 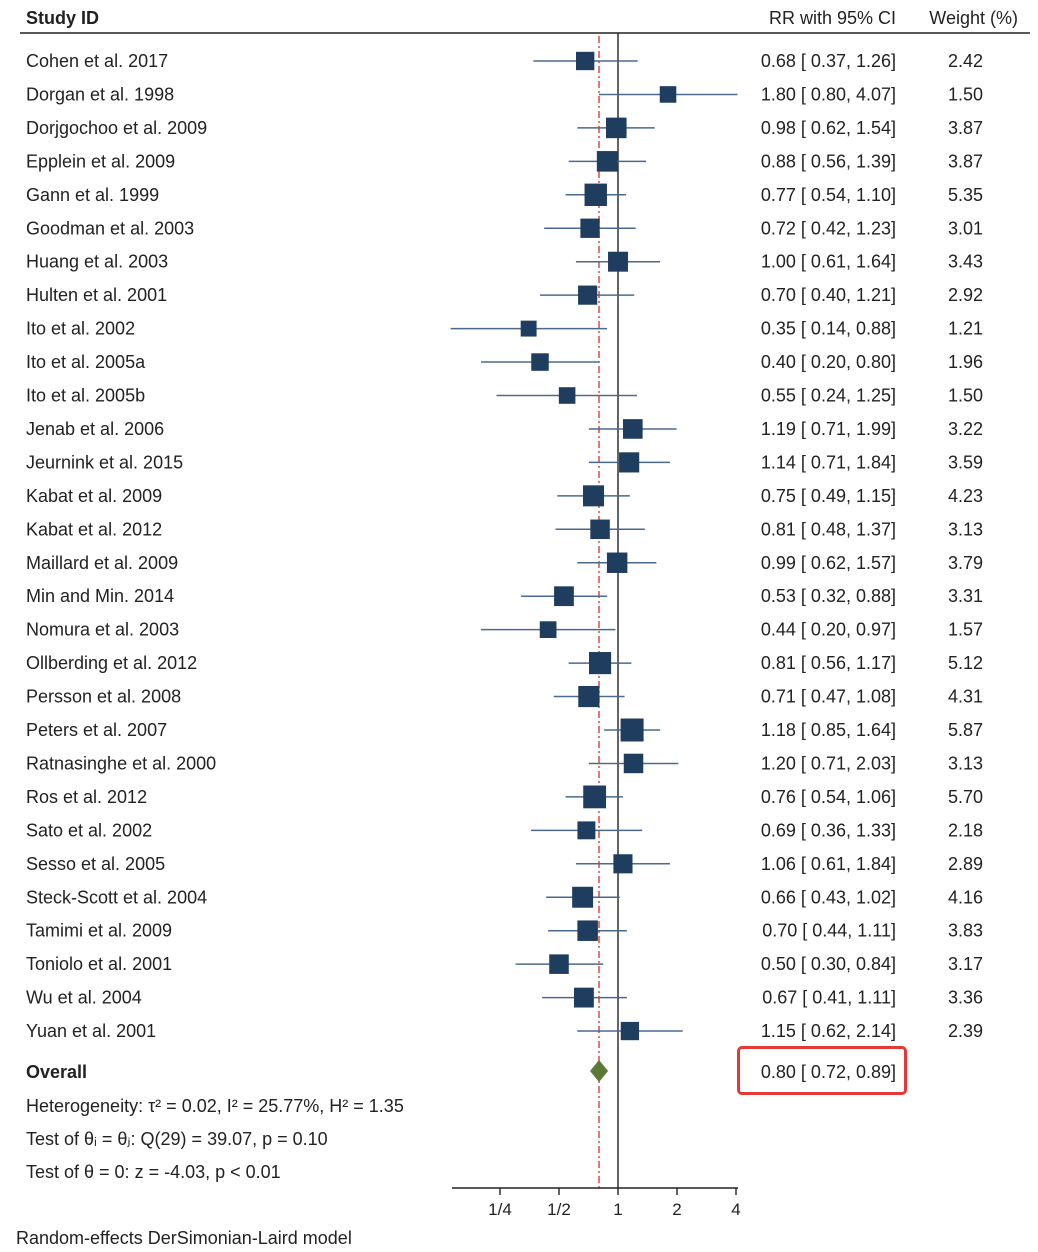 I want to click on overall-diamond, so click(x=599, y=1071).